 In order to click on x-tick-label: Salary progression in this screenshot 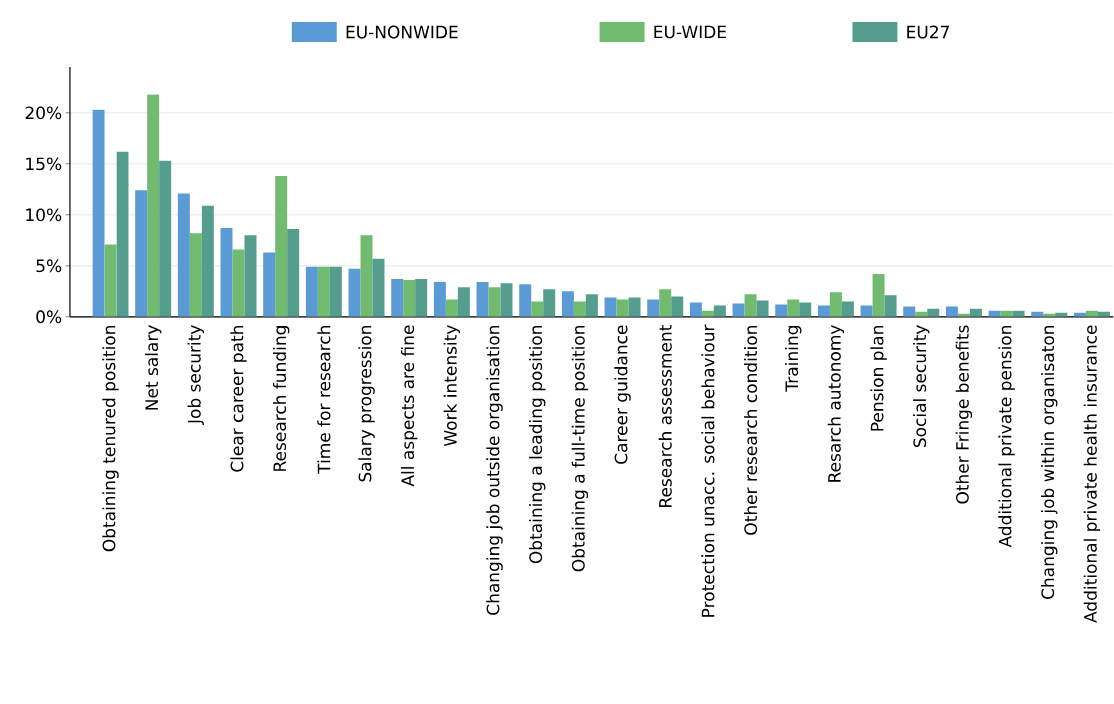, I will do `click(366, 404)`.